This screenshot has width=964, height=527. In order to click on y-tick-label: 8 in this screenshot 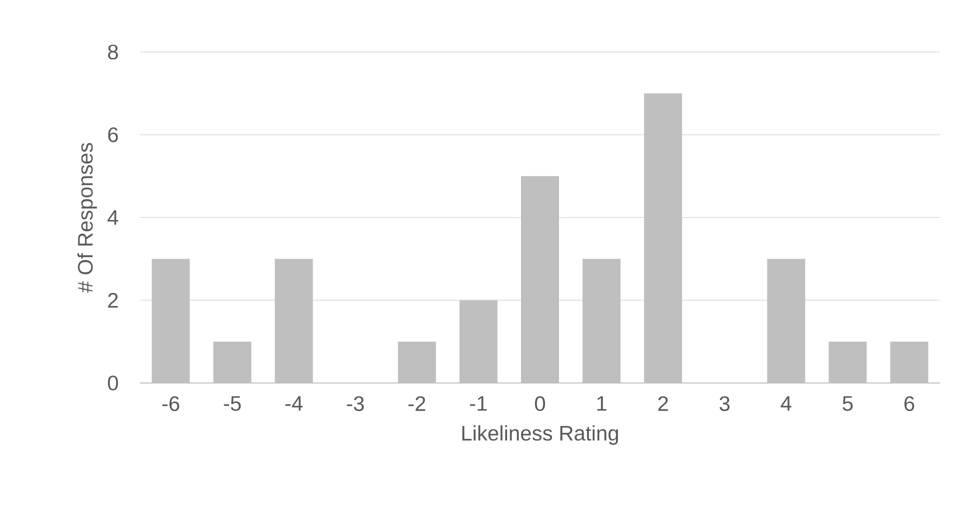, I will do `click(113, 52)`.